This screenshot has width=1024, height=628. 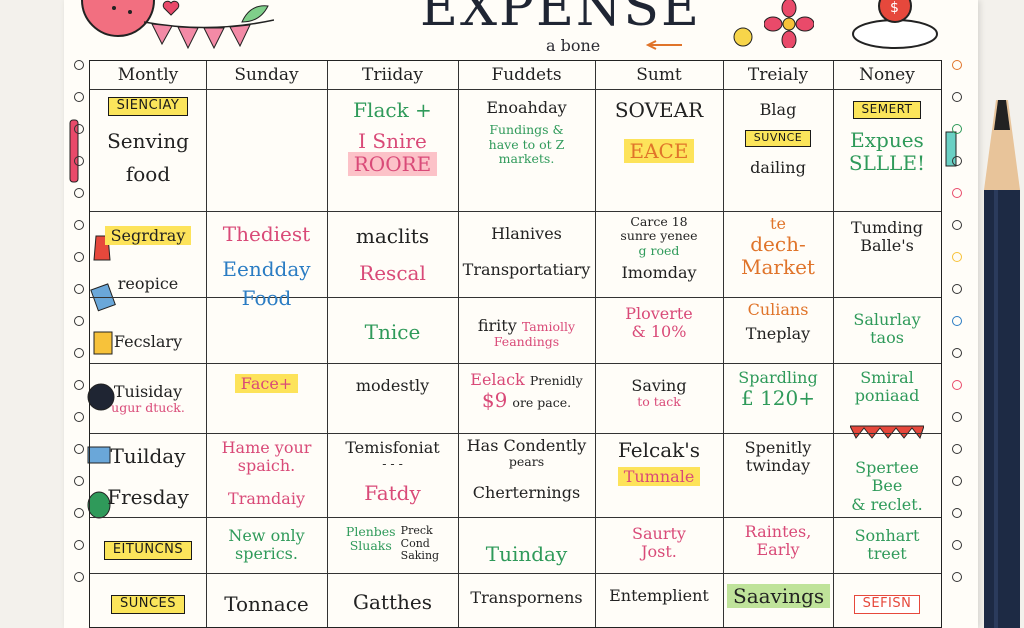 What do you see at coordinates (392, 164) in the screenshot?
I see `cell-text: ROORE` at bounding box center [392, 164].